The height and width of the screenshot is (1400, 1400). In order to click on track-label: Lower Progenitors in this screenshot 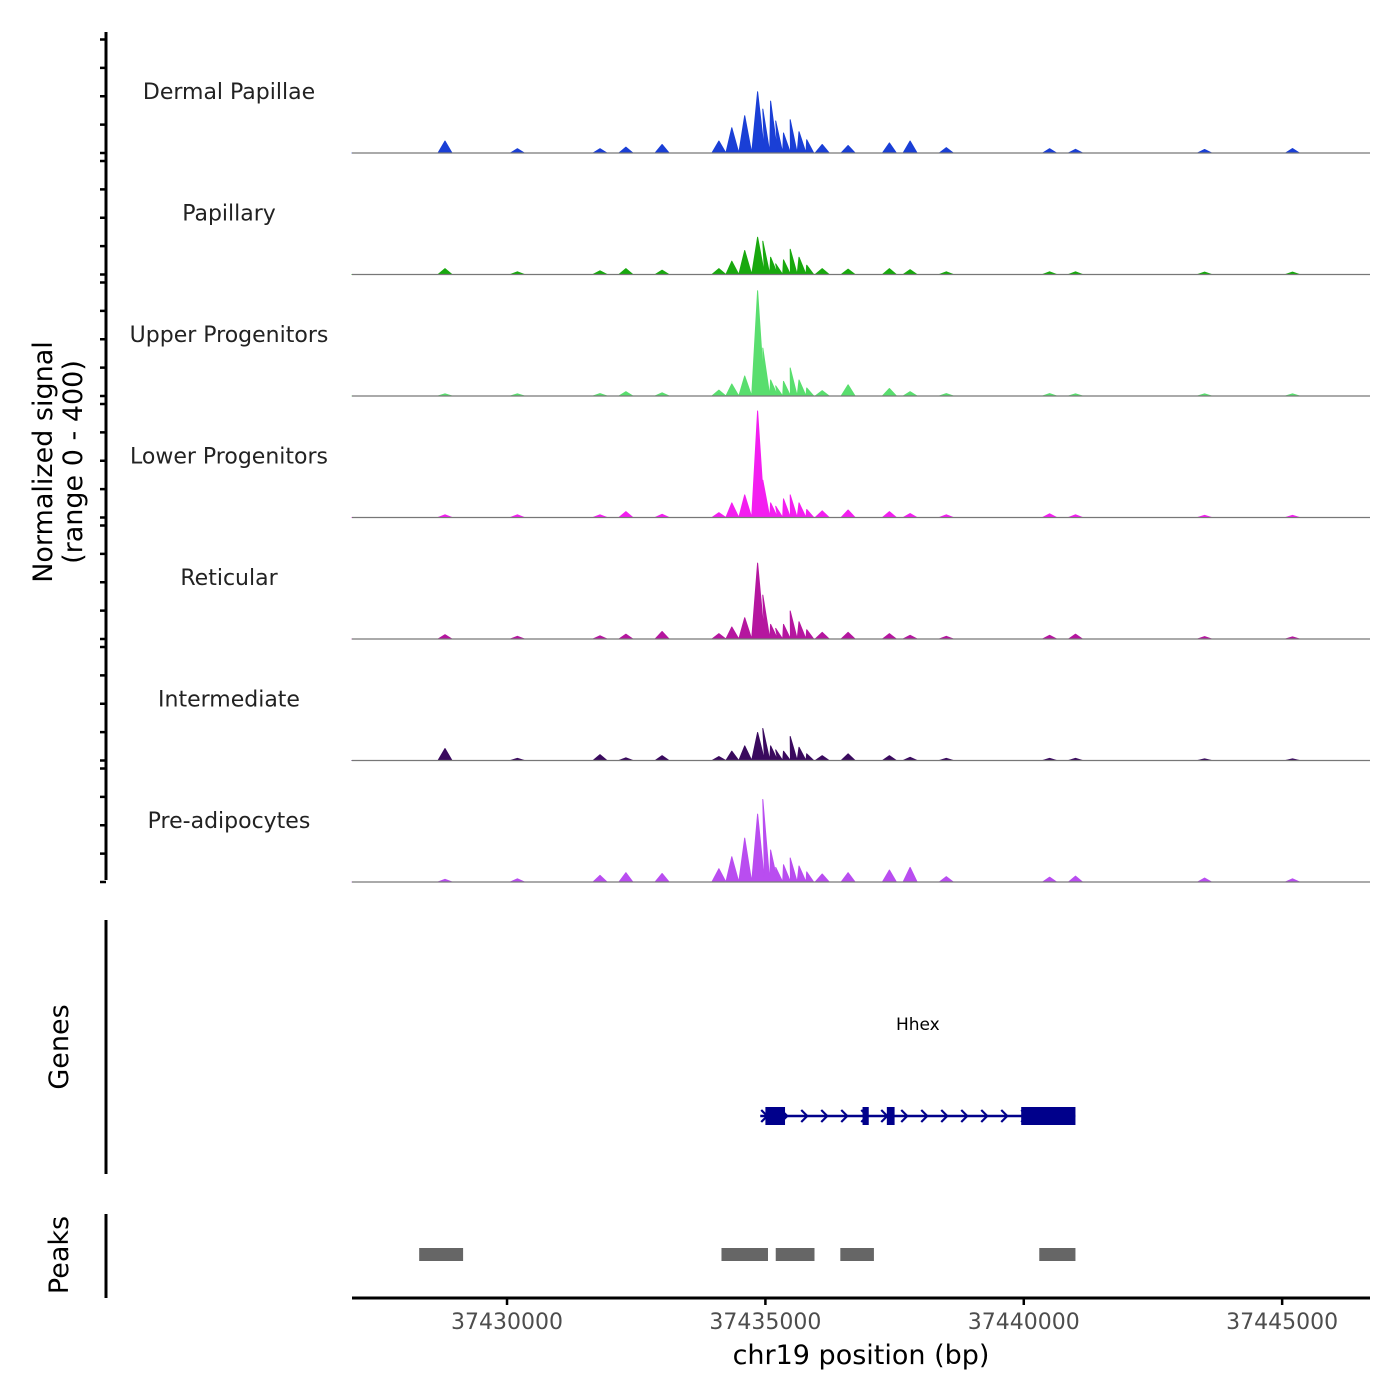, I will do `click(229, 457)`.